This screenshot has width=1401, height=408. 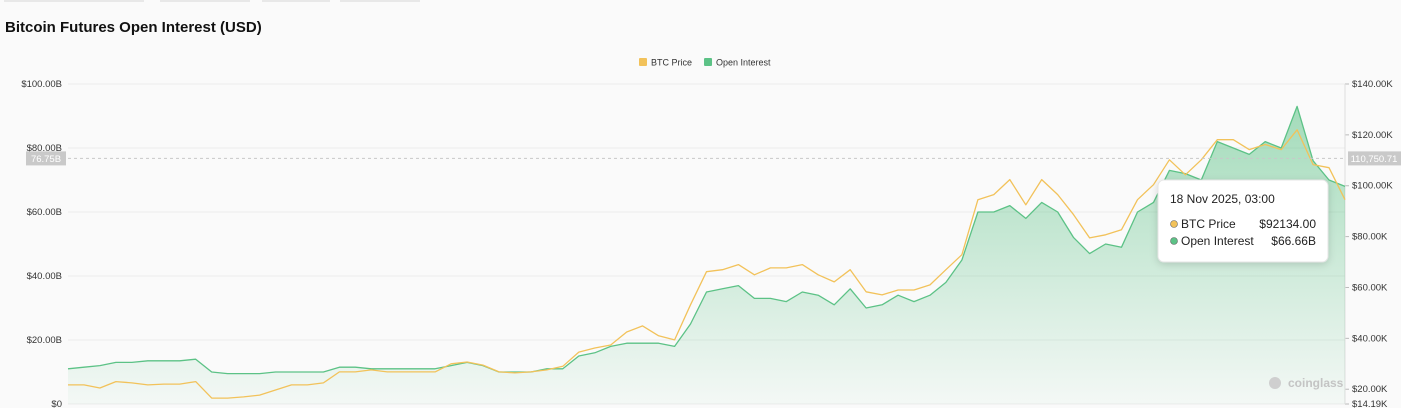 I want to click on chart-title: Bitcoin Futures Open Interest (USD), so click(x=133, y=27).